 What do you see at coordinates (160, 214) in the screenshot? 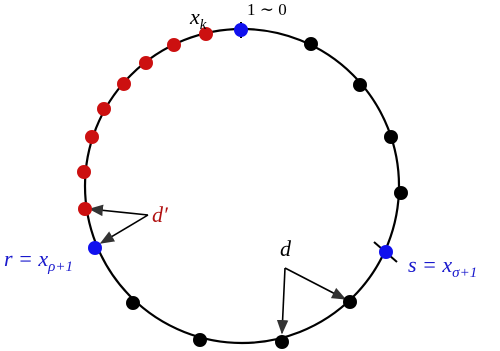
I see `label-d-prime: d′` at bounding box center [160, 214].